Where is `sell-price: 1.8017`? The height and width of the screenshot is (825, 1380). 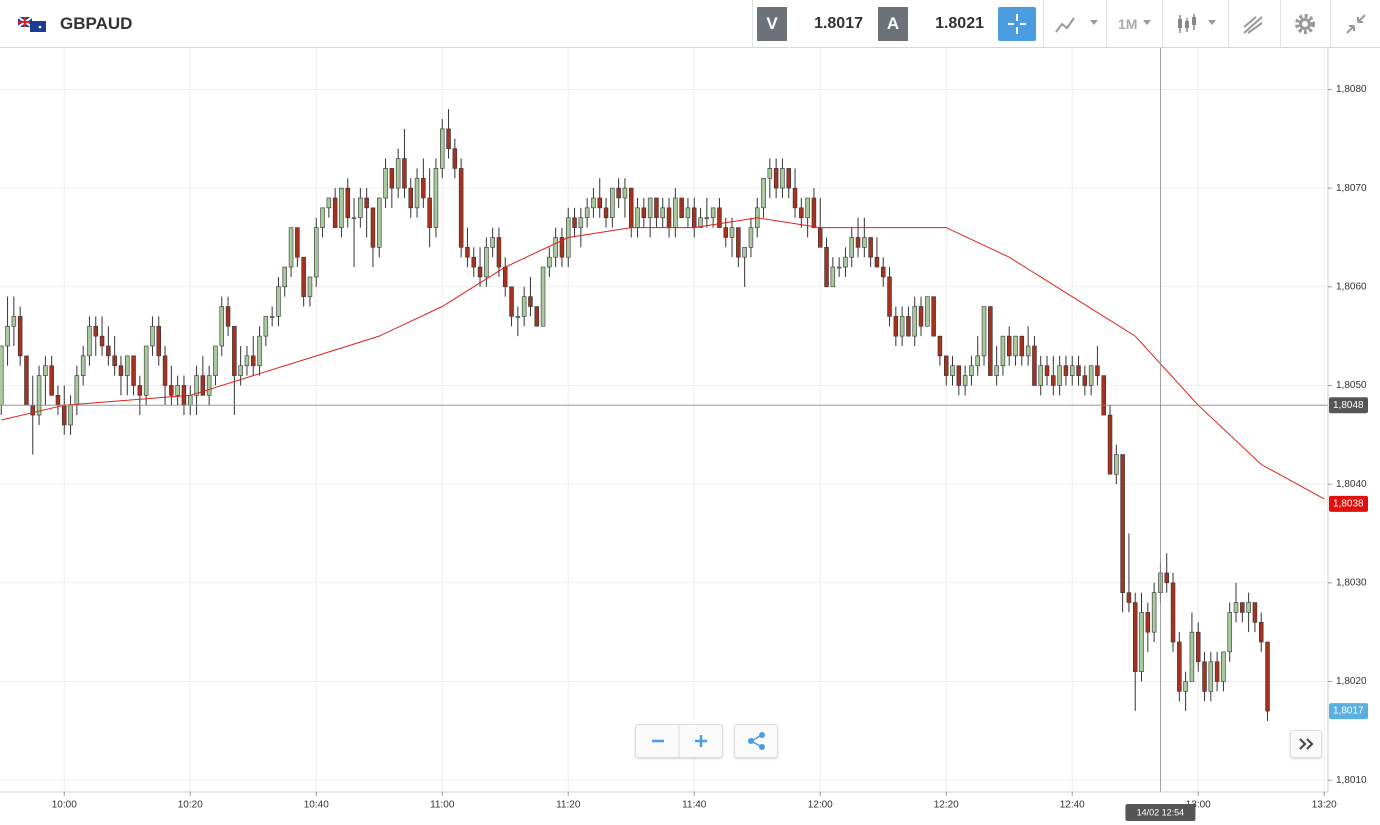 sell-price: 1.8017 is located at coordinates (838, 23).